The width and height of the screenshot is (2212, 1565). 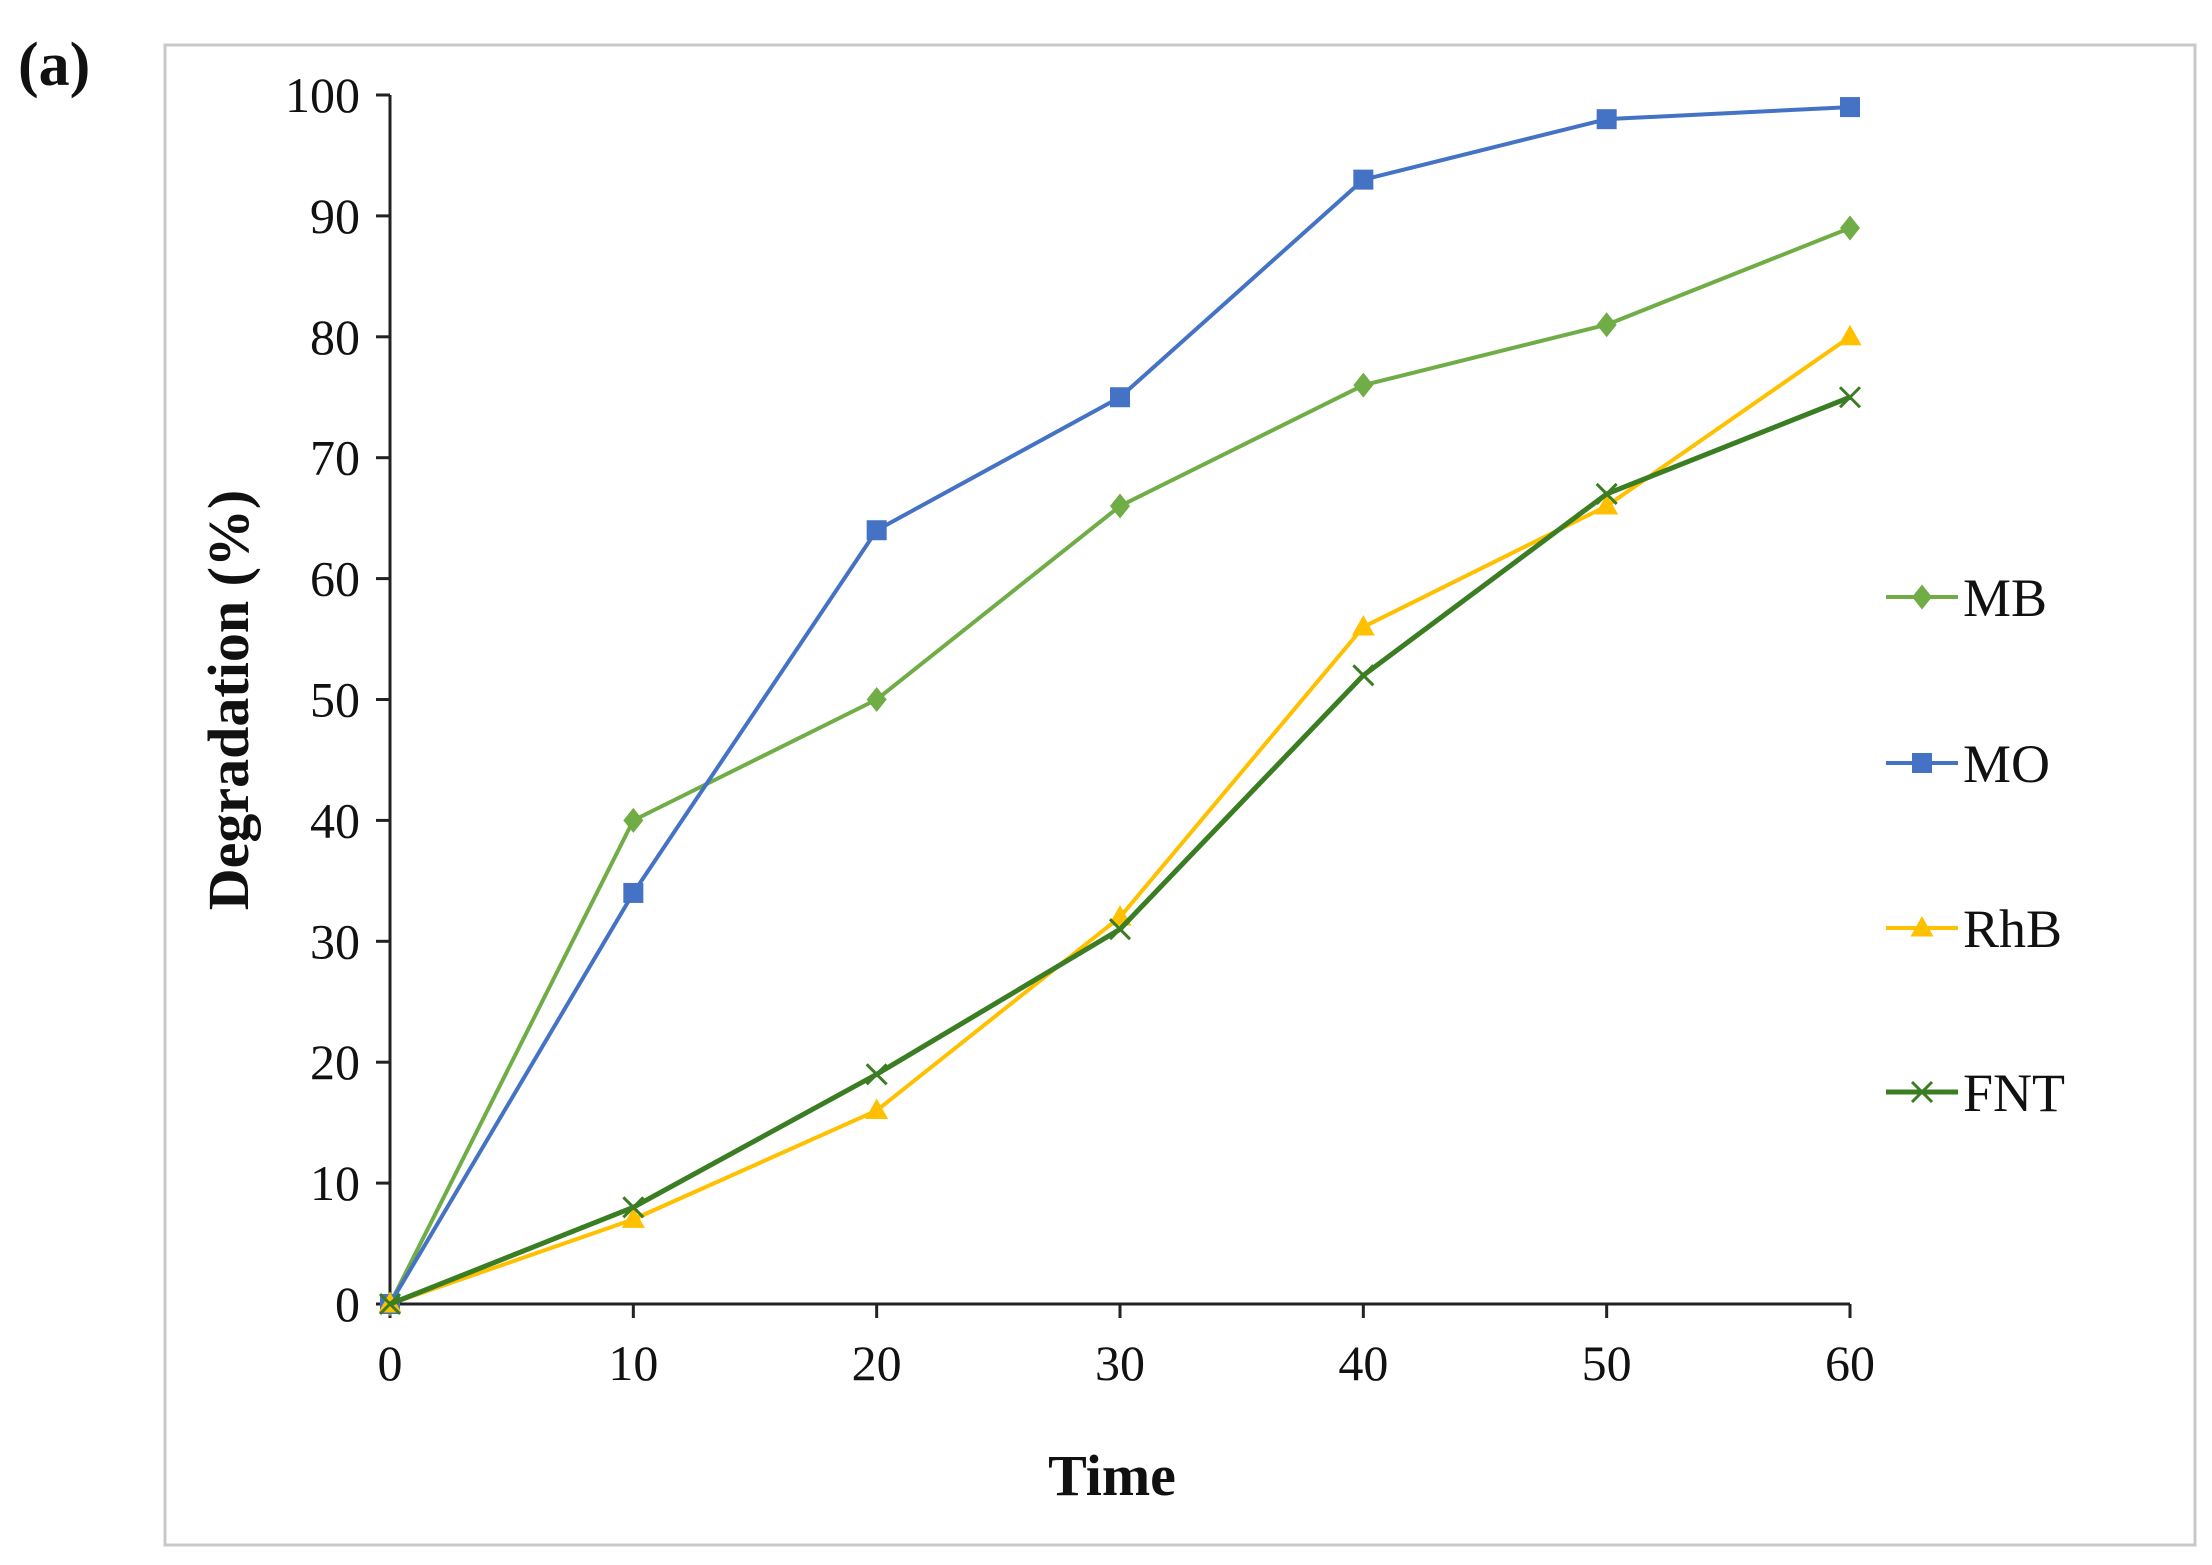 I want to click on x-axis-title: Time, so click(x=1112, y=1475).